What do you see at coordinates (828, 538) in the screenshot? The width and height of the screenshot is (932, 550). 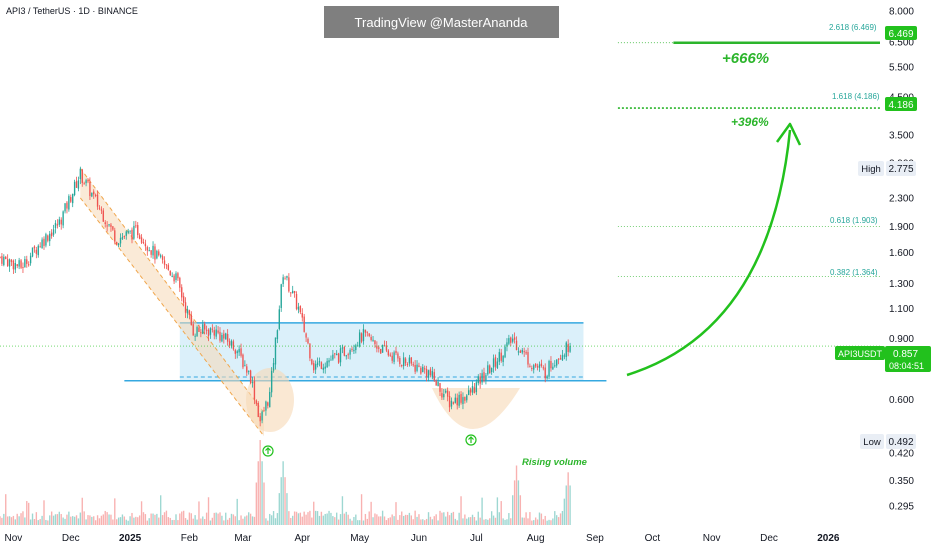 I see `time-tick-label: 2026` at bounding box center [828, 538].